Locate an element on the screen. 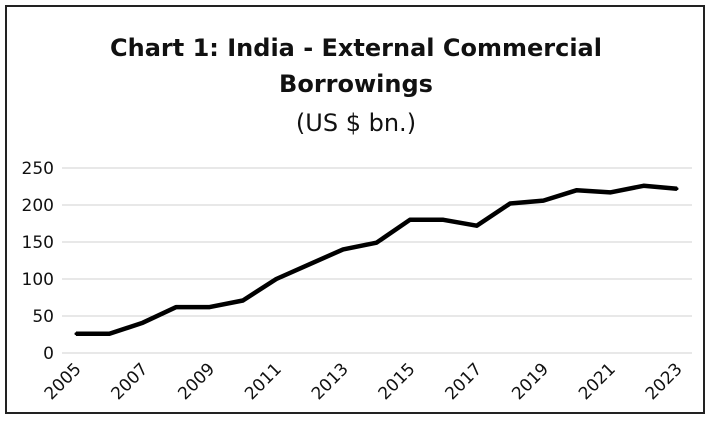 Image resolution: width=712 pixels, height=421 pixels. y-tick-label: 100 is located at coordinates (38, 280).